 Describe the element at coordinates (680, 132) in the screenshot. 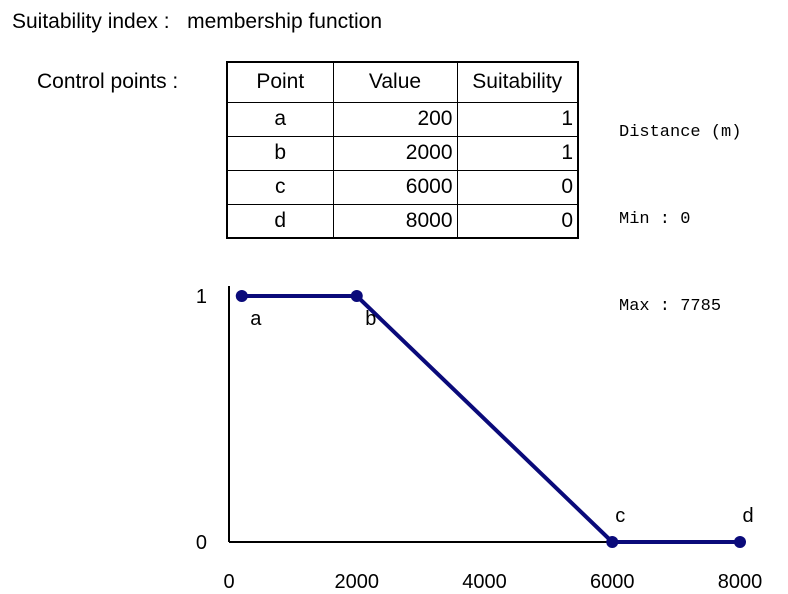

I see `distance-title: Distance (m)` at that location.